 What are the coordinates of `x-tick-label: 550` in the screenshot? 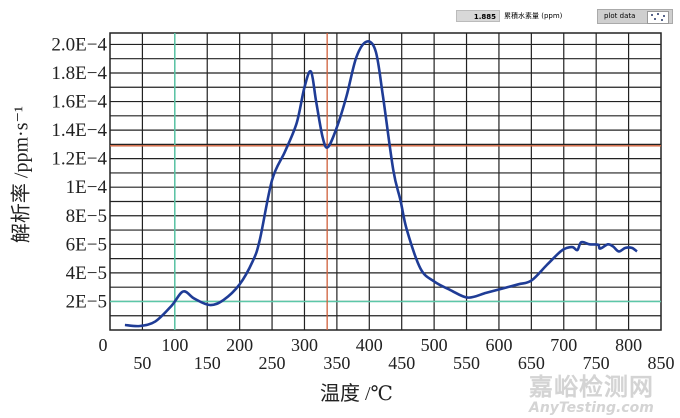 It's located at (466, 363).